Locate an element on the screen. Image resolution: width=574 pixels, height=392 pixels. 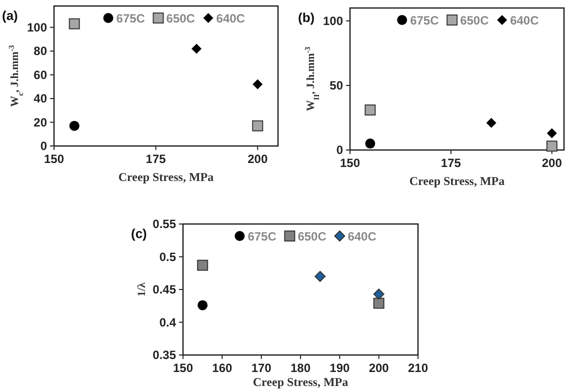
y-tick-label: 0.55 is located at coordinates (164, 224).